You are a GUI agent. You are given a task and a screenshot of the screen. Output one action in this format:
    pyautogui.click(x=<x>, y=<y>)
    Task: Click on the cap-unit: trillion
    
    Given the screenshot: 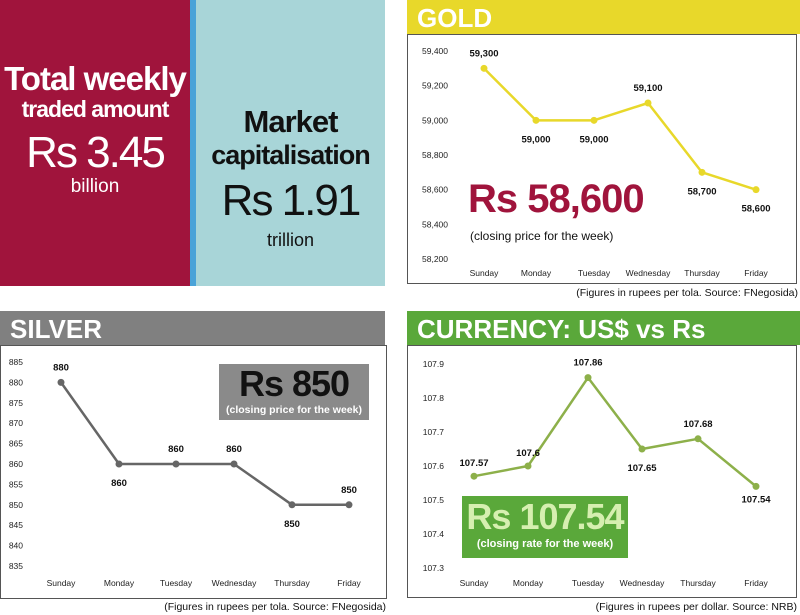 What is the action you would take?
    pyautogui.click(x=290, y=240)
    